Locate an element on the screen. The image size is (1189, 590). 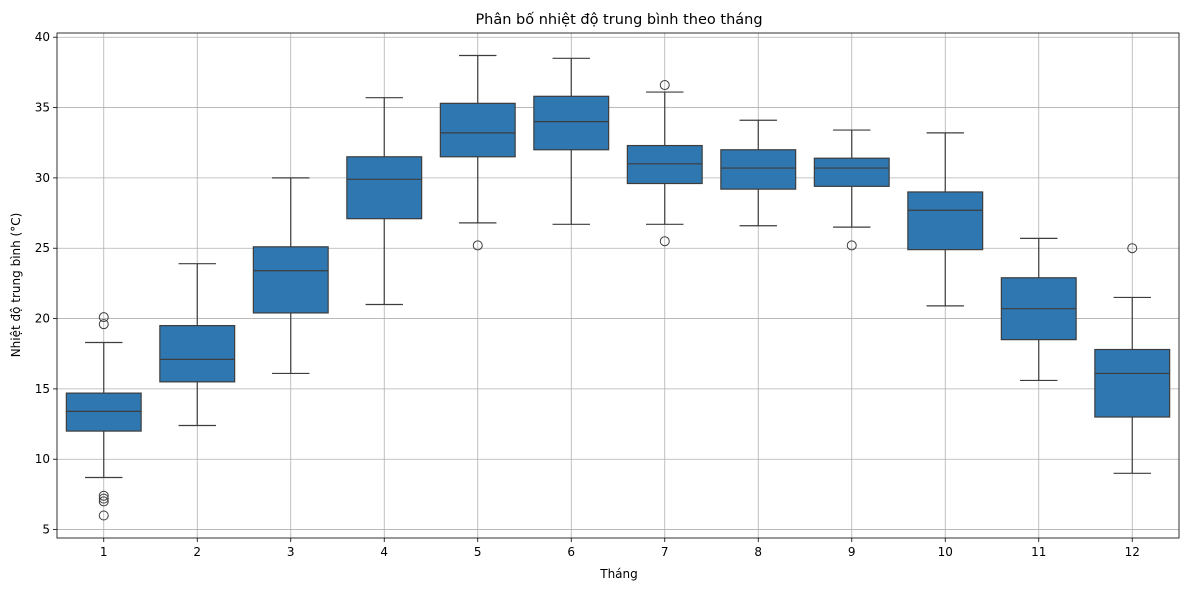
x-tick-label: 9 is located at coordinates (852, 552).